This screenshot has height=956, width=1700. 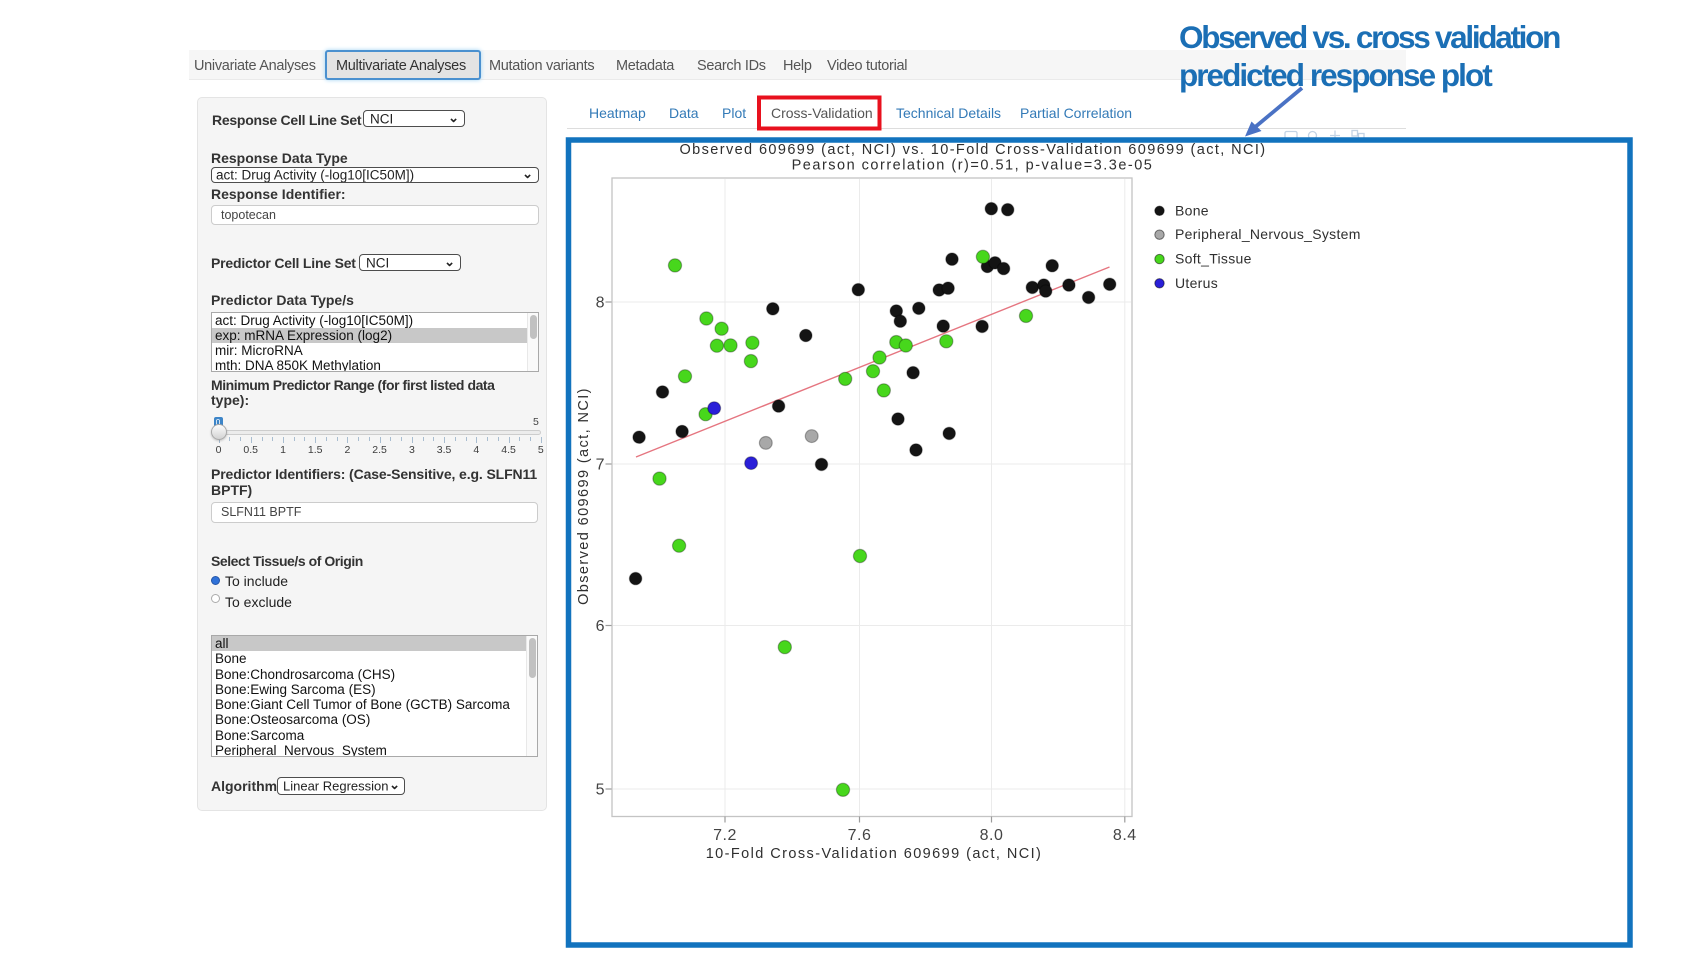 What do you see at coordinates (860, 835) in the screenshot?
I see `svg-text: 7.6` at bounding box center [860, 835].